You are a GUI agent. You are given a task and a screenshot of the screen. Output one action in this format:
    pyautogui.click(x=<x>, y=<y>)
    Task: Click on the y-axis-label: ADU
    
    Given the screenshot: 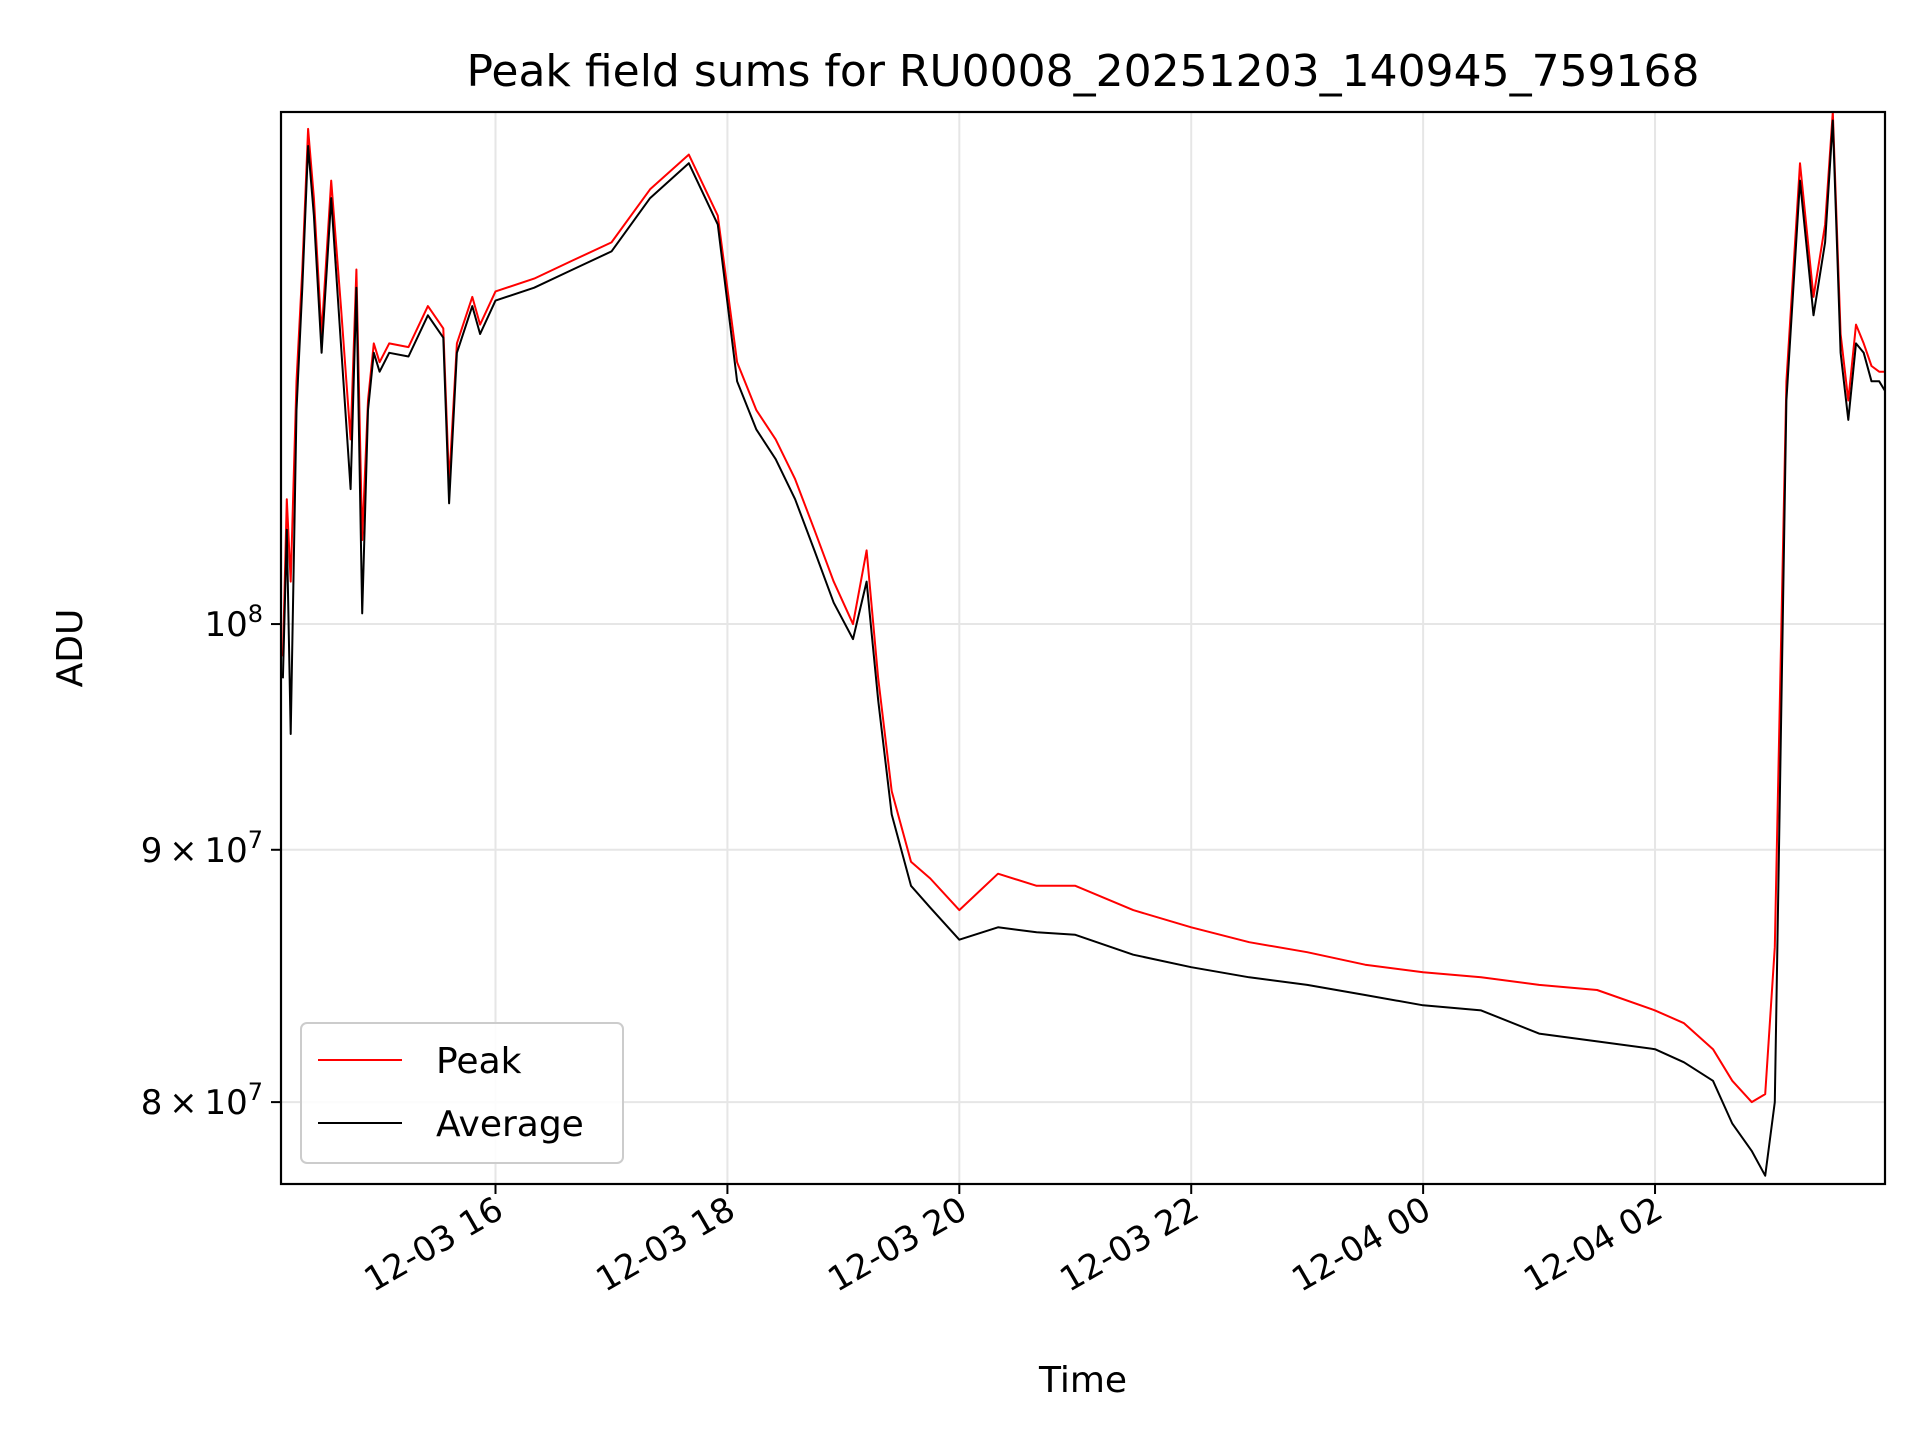 What is the action you would take?
    pyautogui.click(x=70, y=648)
    